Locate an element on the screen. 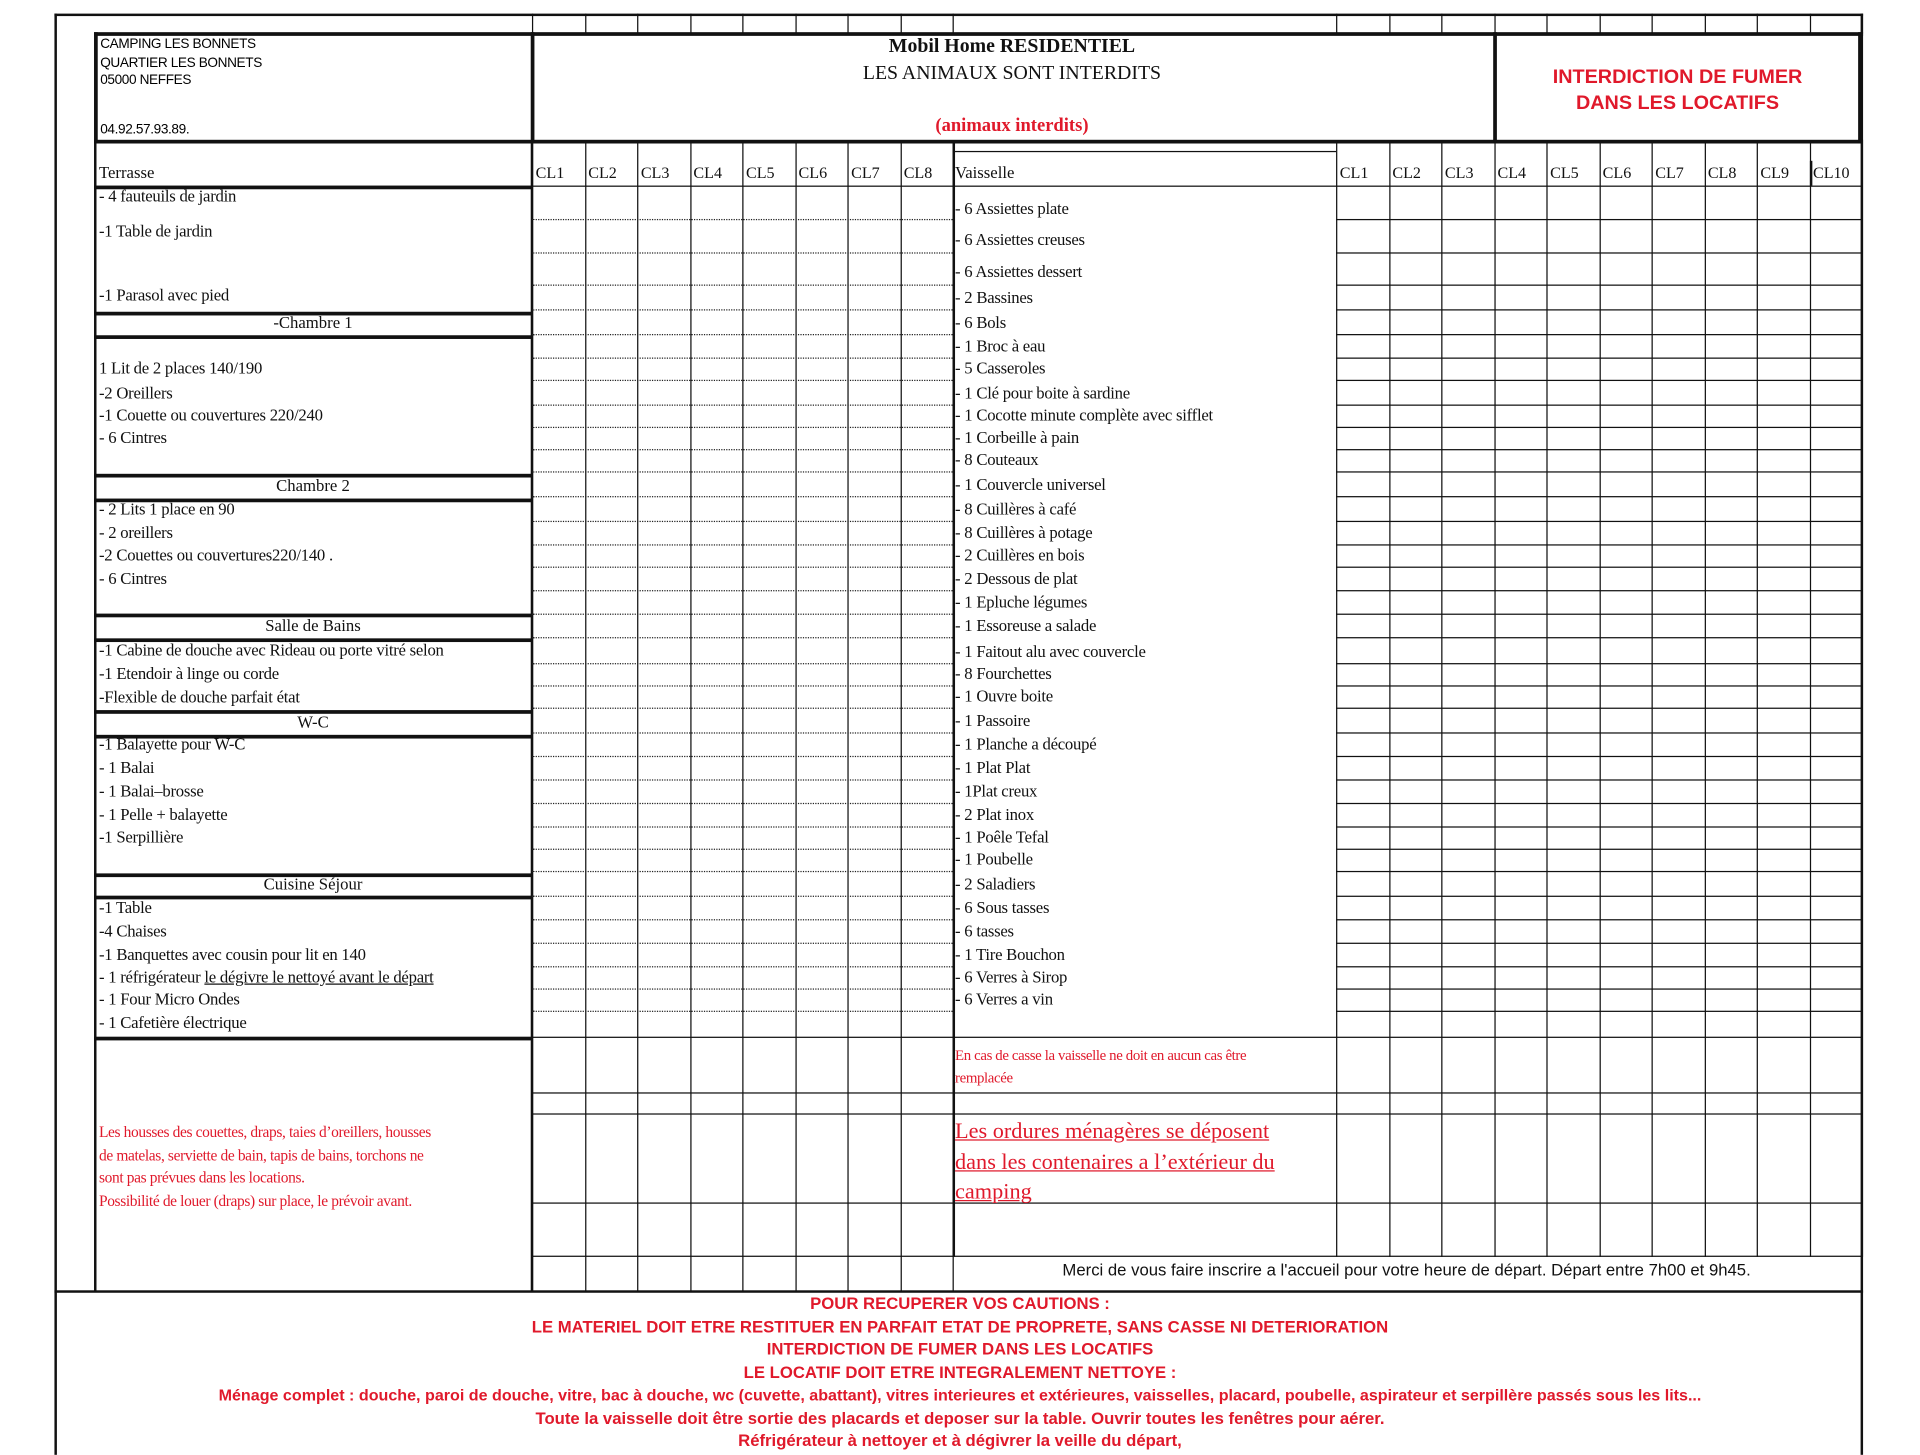 This screenshot has width=1920, height=1455. vaisselle-item: - 6 Sous tasses is located at coordinates (1002, 907).